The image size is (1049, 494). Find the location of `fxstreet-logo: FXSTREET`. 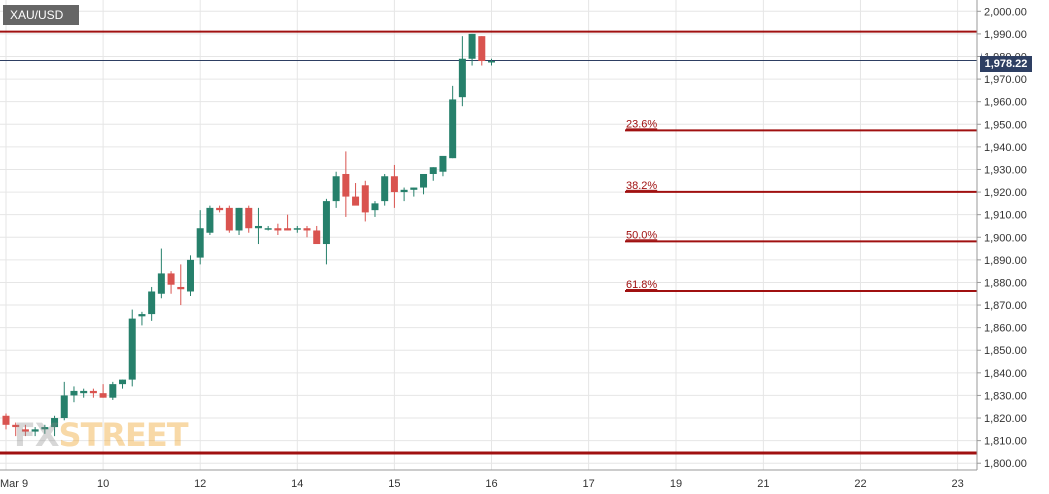

fxstreet-logo: FXSTREET is located at coordinates (101, 435).